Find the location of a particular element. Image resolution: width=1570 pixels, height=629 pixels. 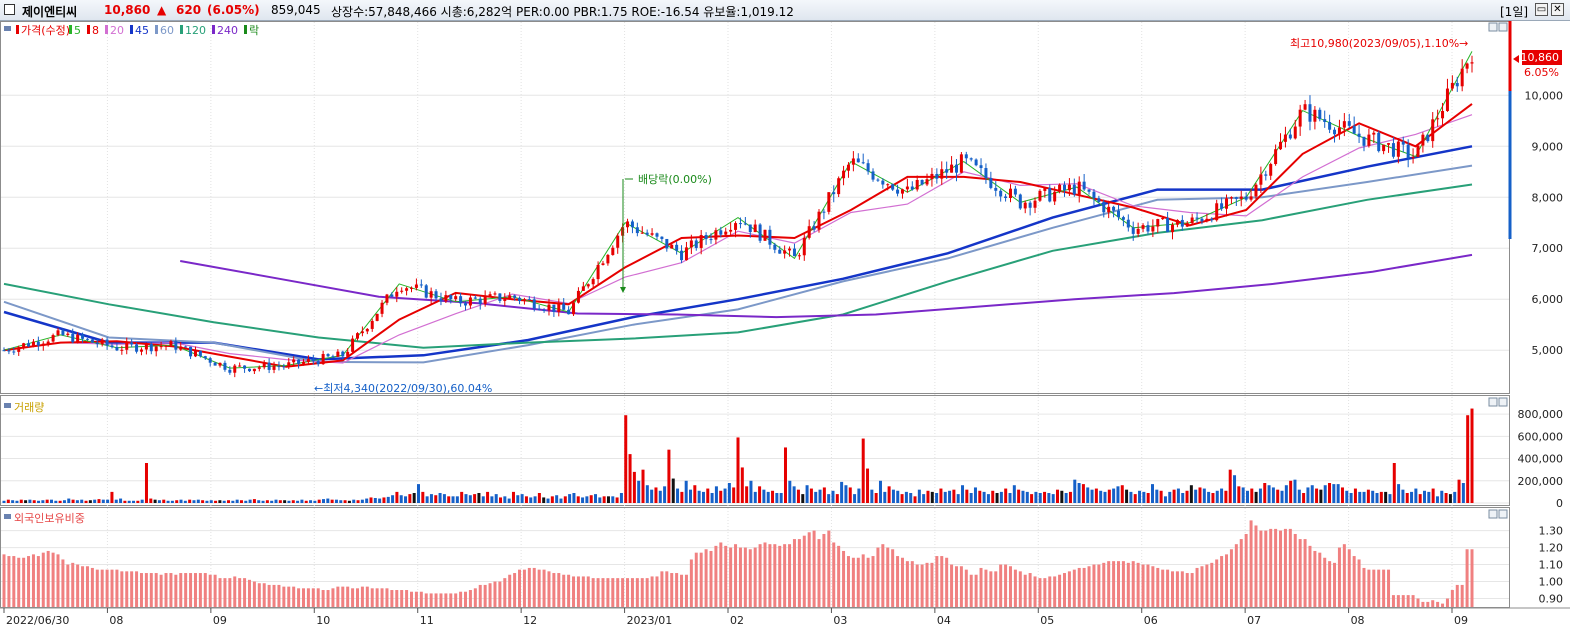

x-tick-label: 07 is located at coordinates (1254, 620).